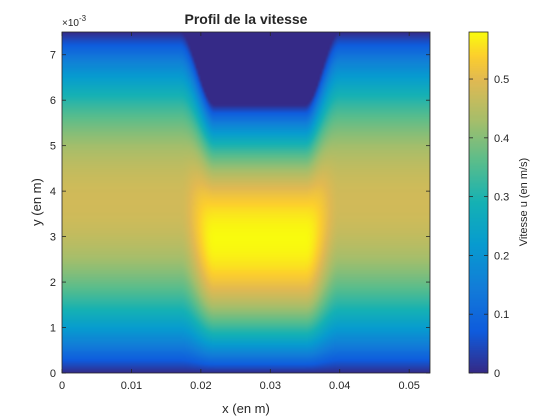 This screenshot has width=560, height=420. What do you see at coordinates (408, 386) in the screenshot?
I see `x-tick-label: 0.05` at bounding box center [408, 386].